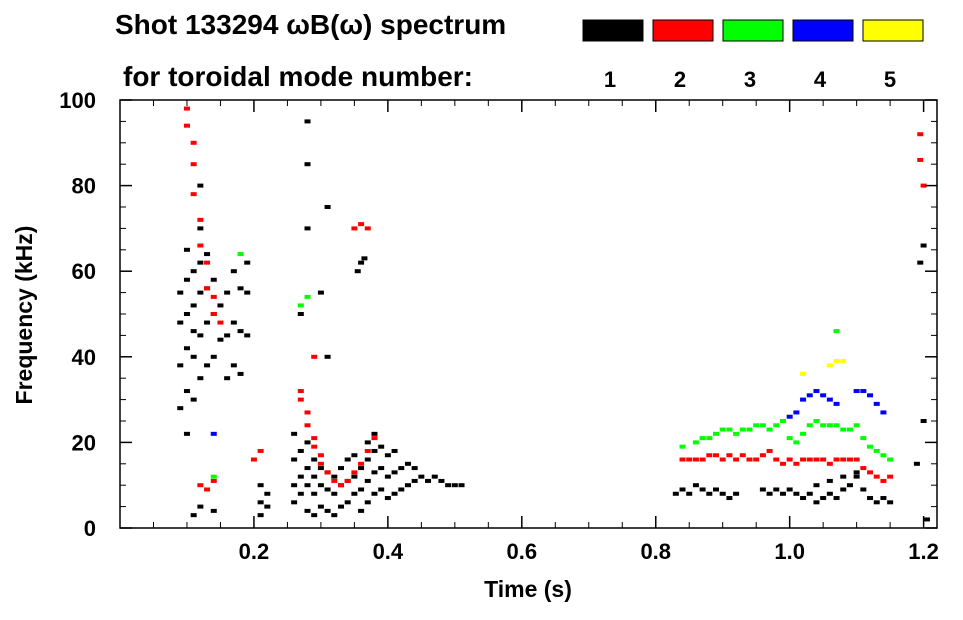  I want to click on legend-label-mode-5: 5, so click(890, 79).